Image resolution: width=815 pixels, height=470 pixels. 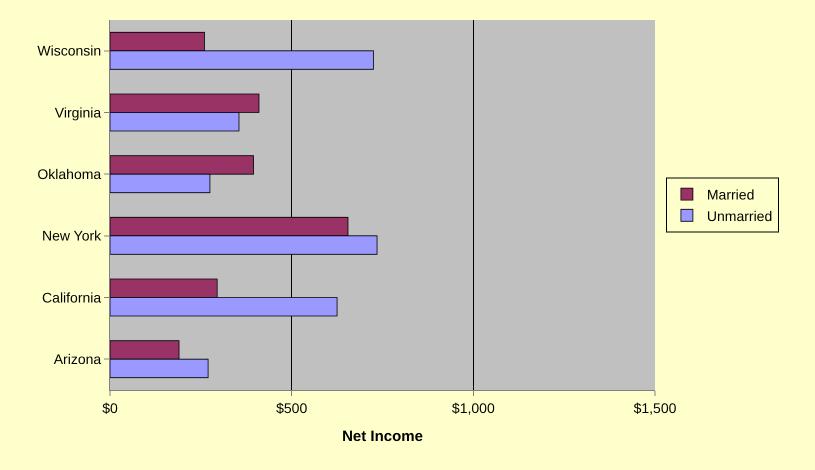 What do you see at coordinates (78, 112) in the screenshot?
I see `y-tick-label: Virginia` at bounding box center [78, 112].